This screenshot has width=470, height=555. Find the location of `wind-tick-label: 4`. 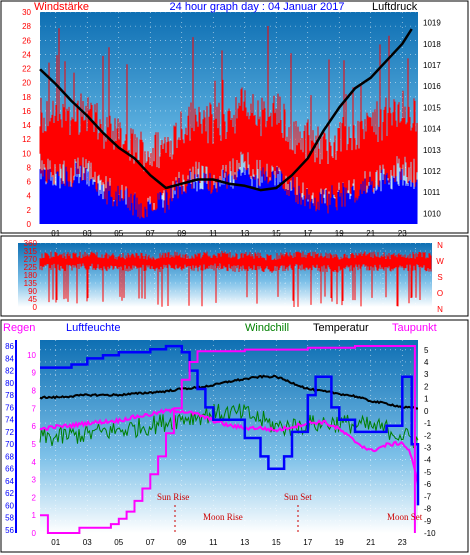

wind-tick-label: 4 is located at coordinates (29, 196).